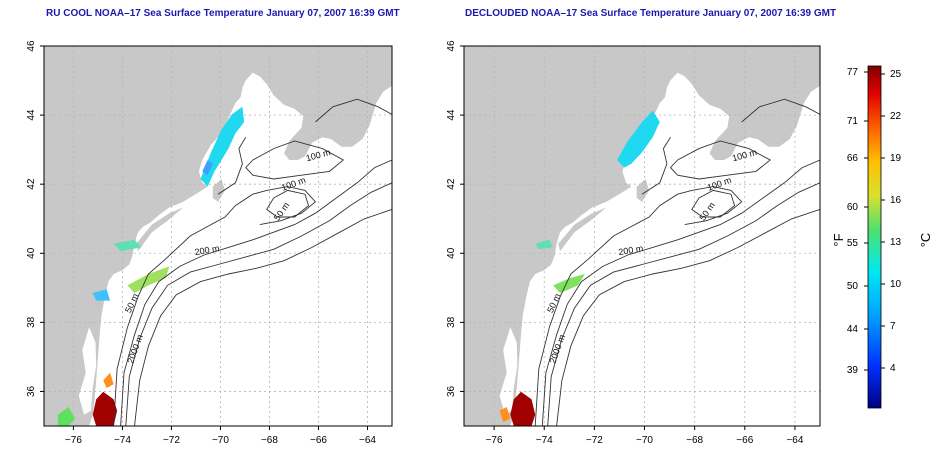 Image resolution: width=950 pixels, height=475 pixels. What do you see at coordinates (853, 121) in the screenshot?
I see `f-tick-label: 71` at bounding box center [853, 121].